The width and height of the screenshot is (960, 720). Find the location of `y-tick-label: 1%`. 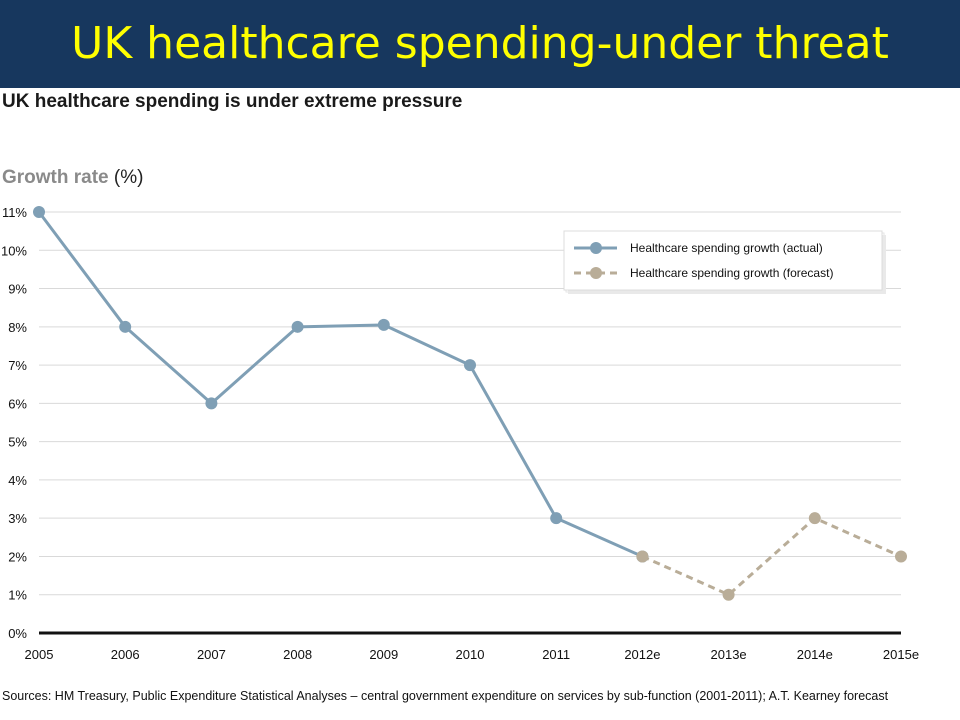

y-tick-label: 1% is located at coordinates (17, 595).